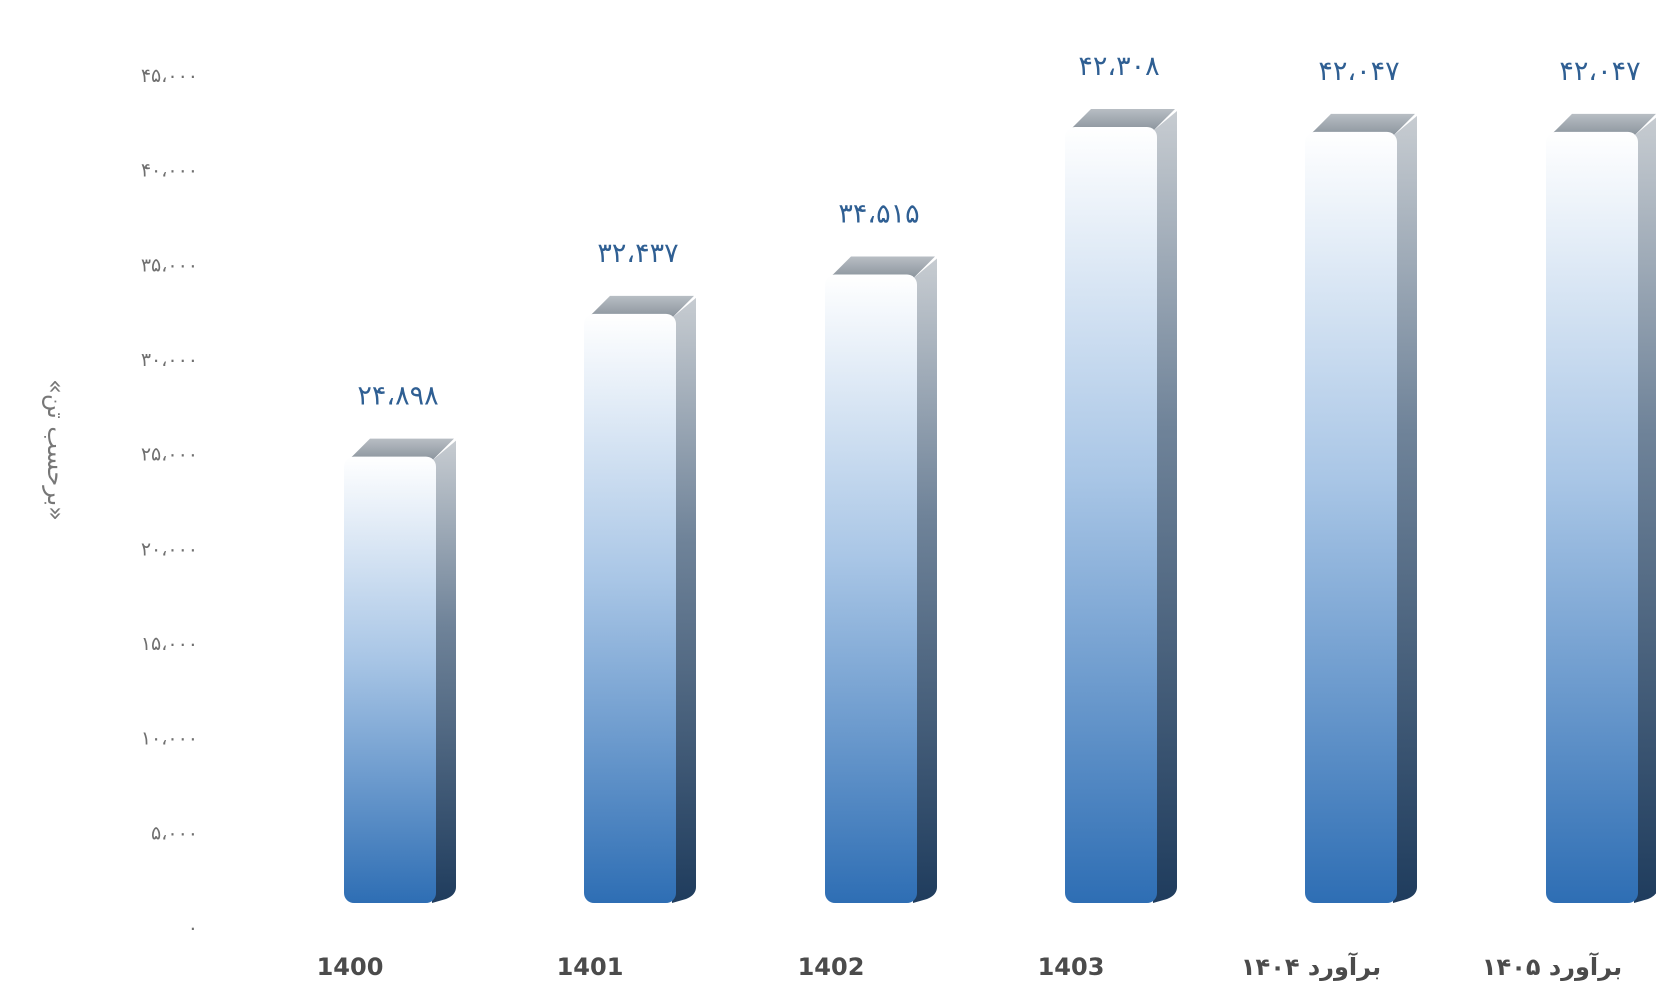 The height and width of the screenshot is (990, 1656). I want to click on y-tick-label: ۴۵،۰۰۰, so click(169, 76).